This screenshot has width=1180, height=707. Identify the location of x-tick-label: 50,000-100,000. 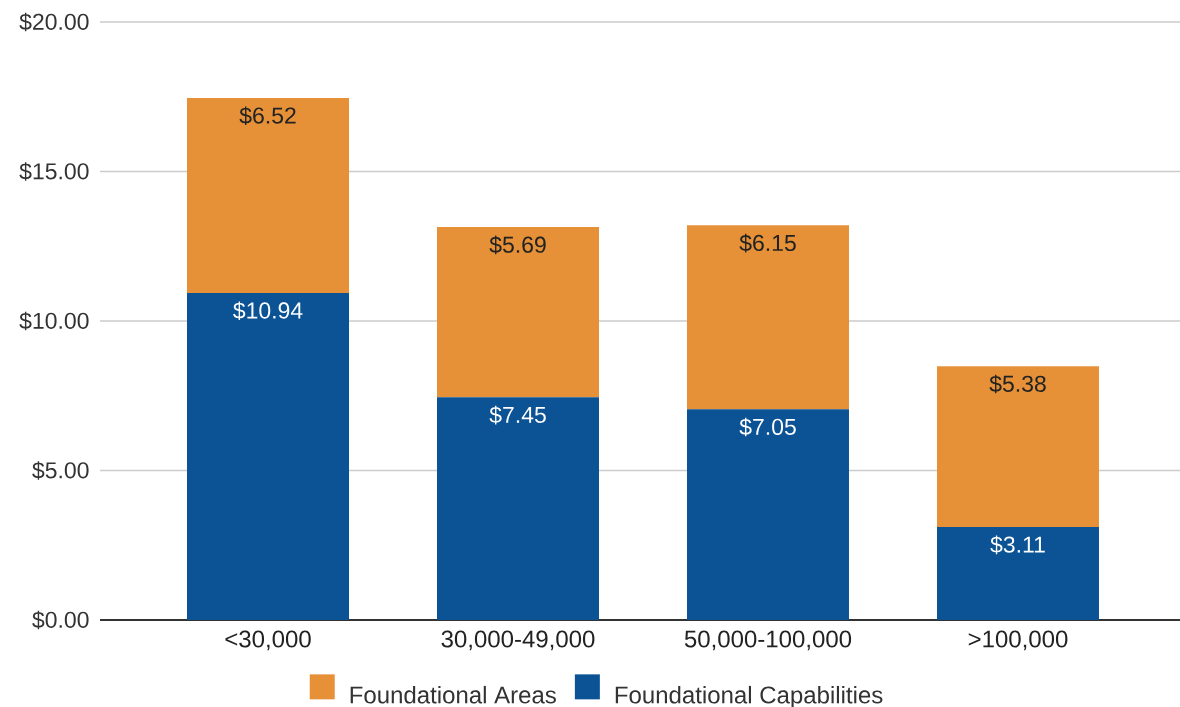
(768, 640).